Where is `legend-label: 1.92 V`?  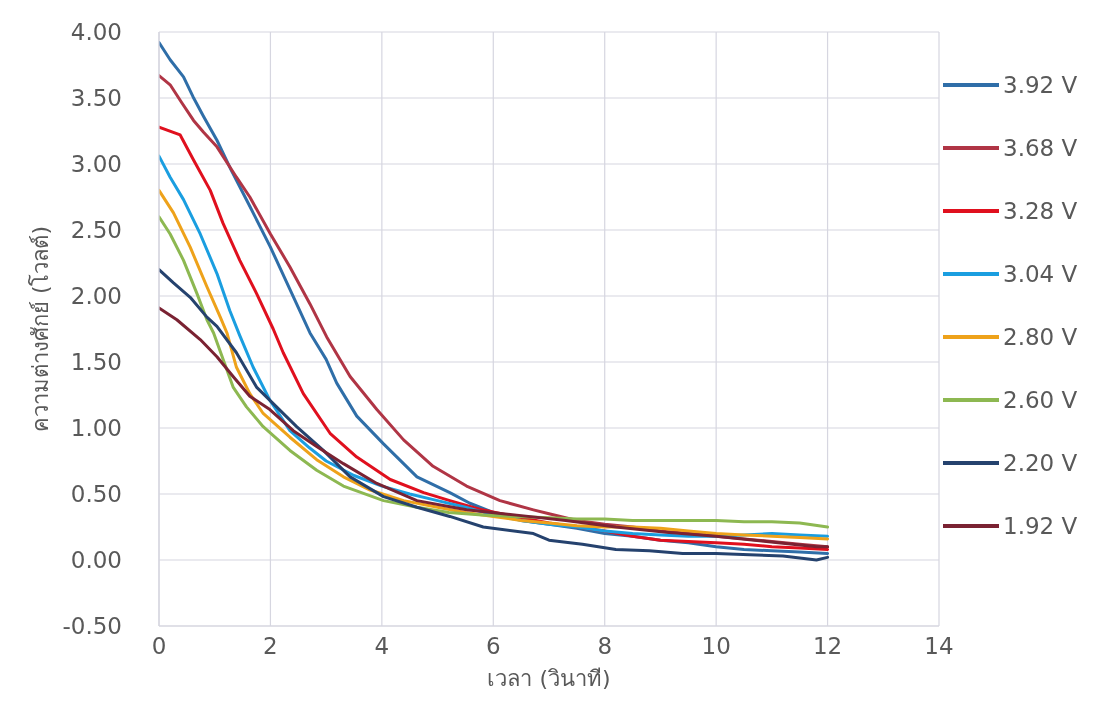 legend-label: 1.92 V is located at coordinates (1040, 525).